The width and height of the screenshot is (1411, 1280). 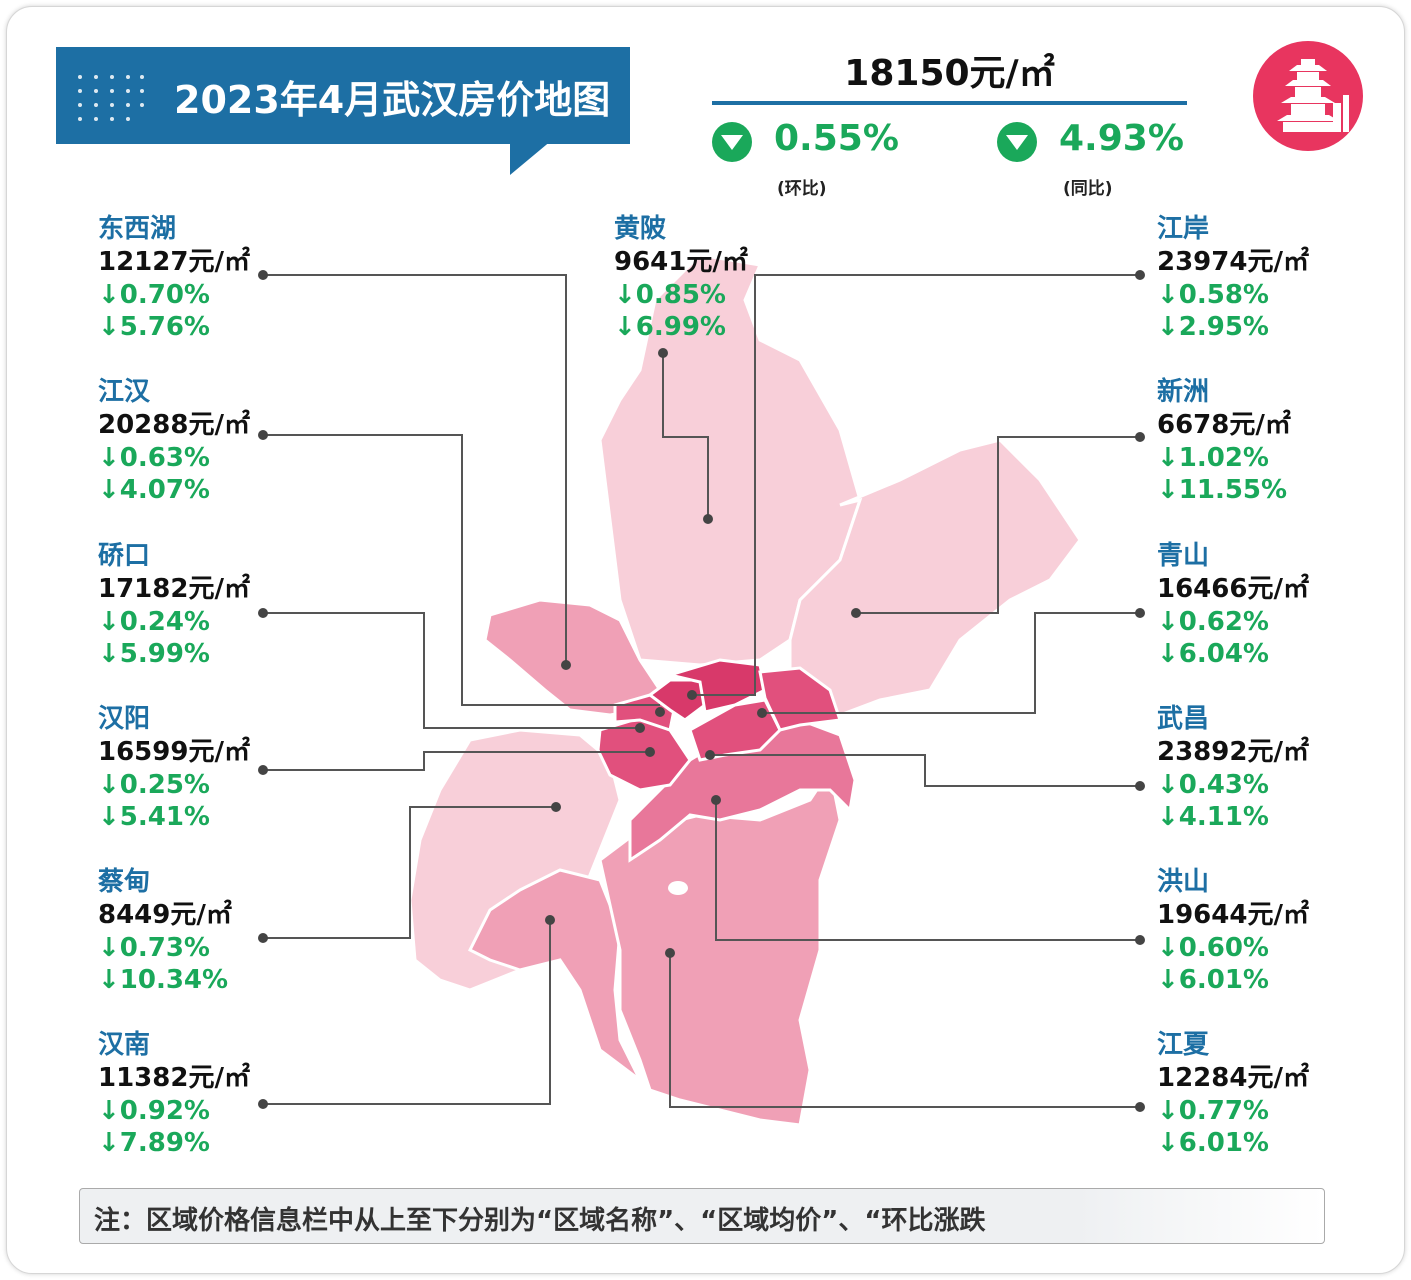 I want to click on district-price: 23892元/㎡, so click(x=1233, y=752).